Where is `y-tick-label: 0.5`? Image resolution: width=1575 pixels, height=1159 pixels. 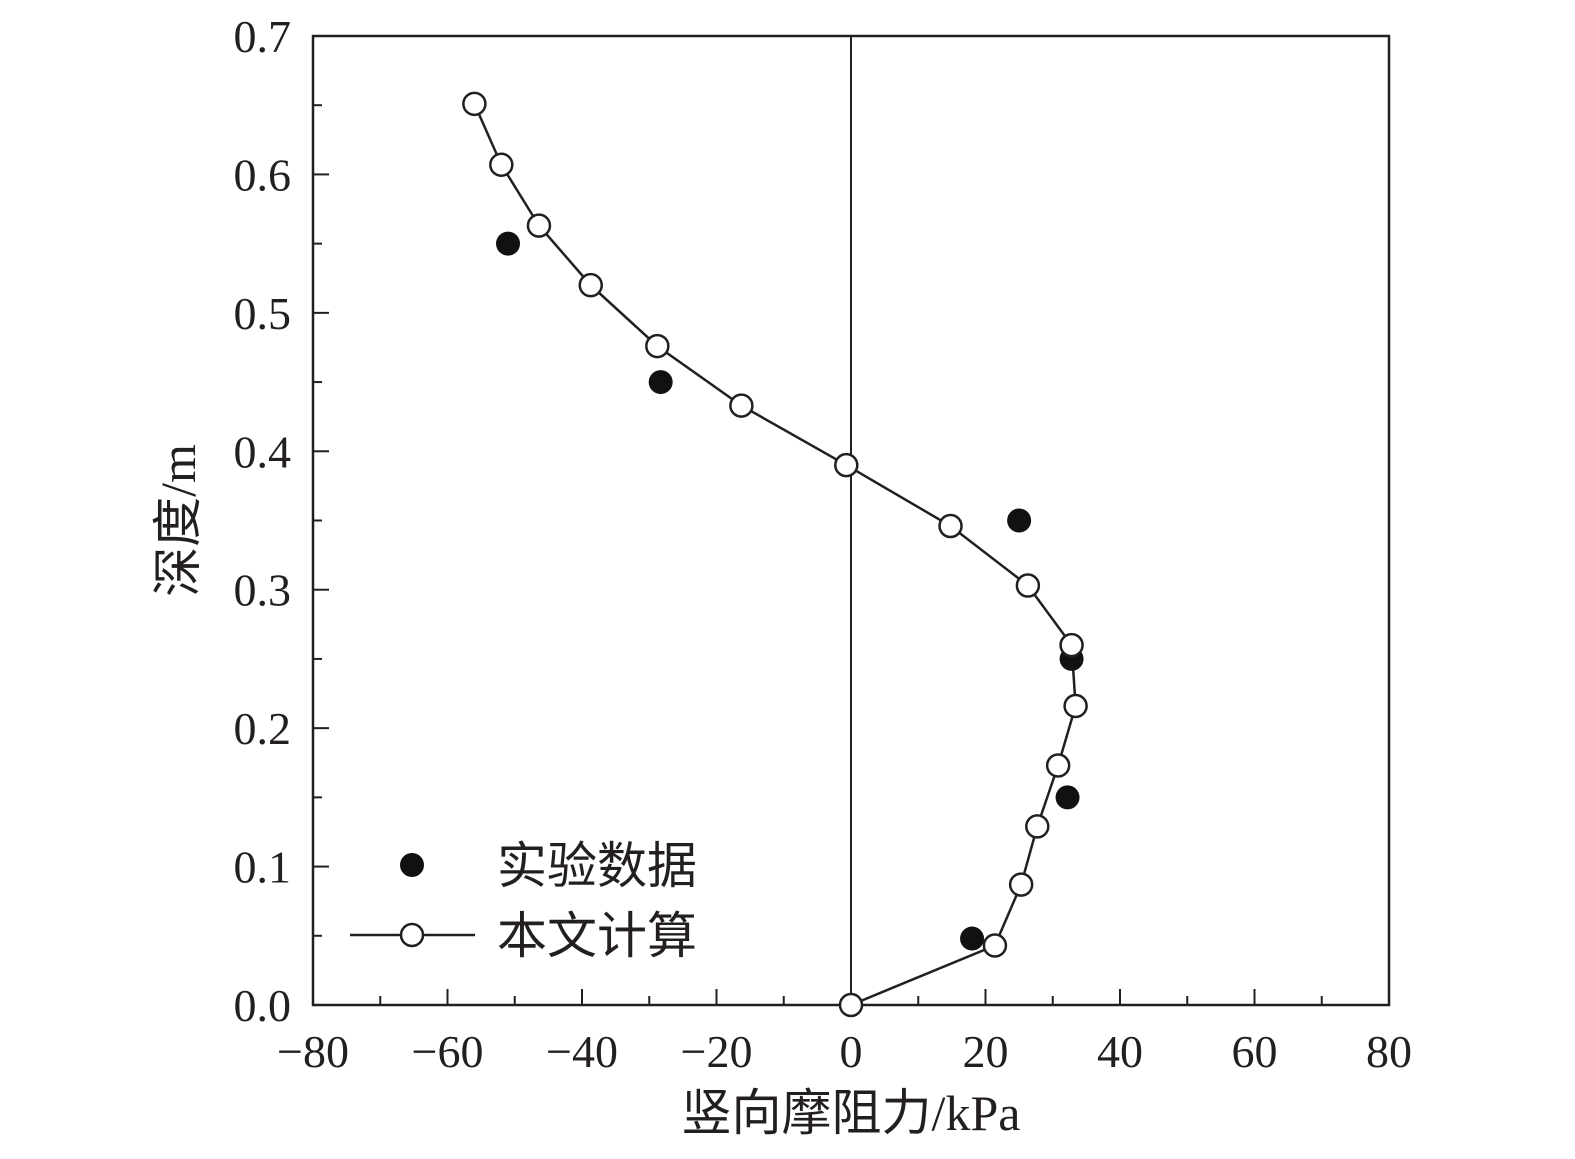 y-tick-label: 0.5 is located at coordinates (263, 313).